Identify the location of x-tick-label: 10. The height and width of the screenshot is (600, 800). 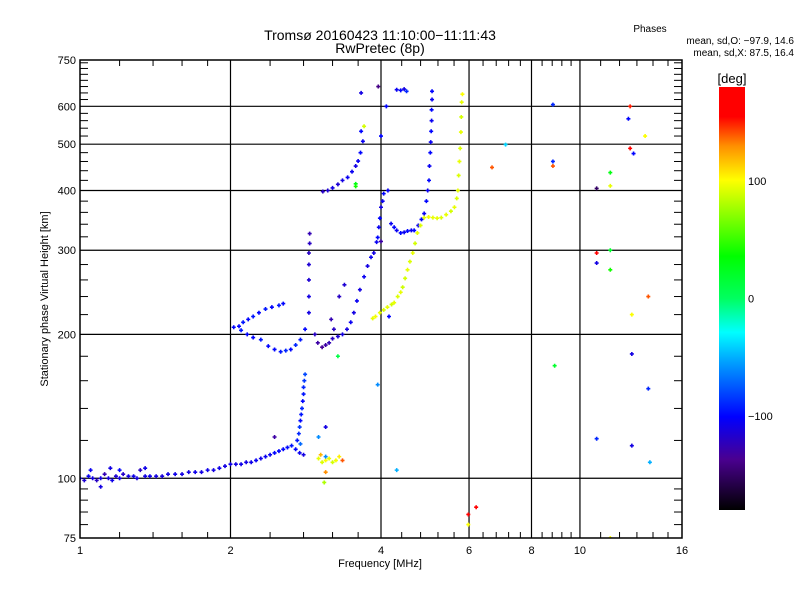
(580, 551).